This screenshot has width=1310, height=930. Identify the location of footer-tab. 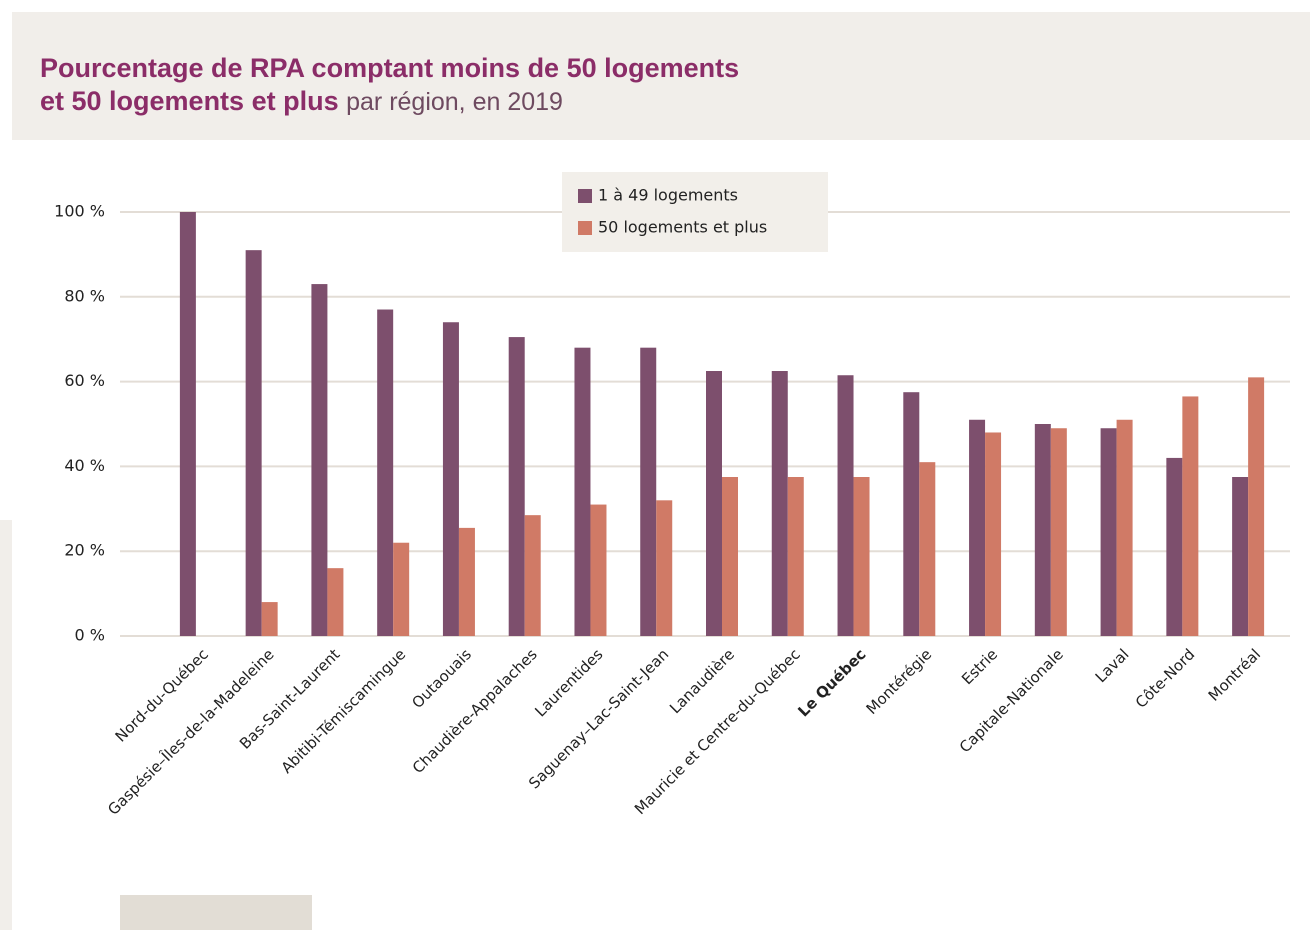
(216, 912).